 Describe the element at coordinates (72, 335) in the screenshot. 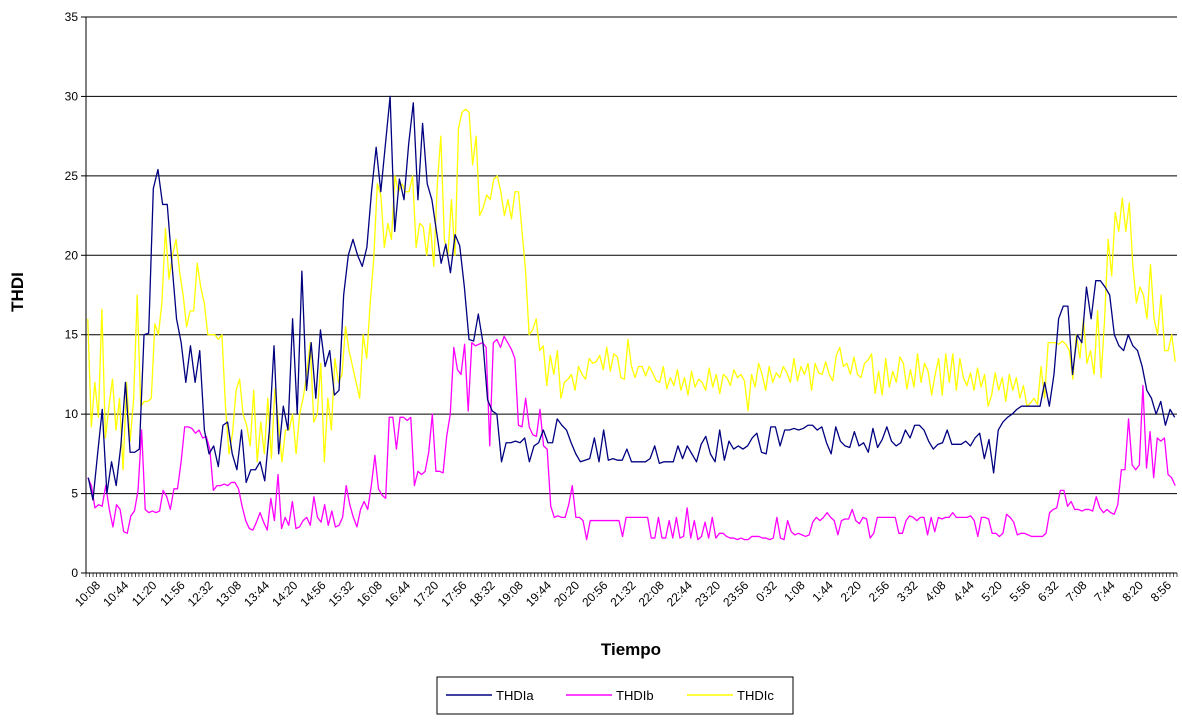

I see `y-tick-label: 15` at that location.